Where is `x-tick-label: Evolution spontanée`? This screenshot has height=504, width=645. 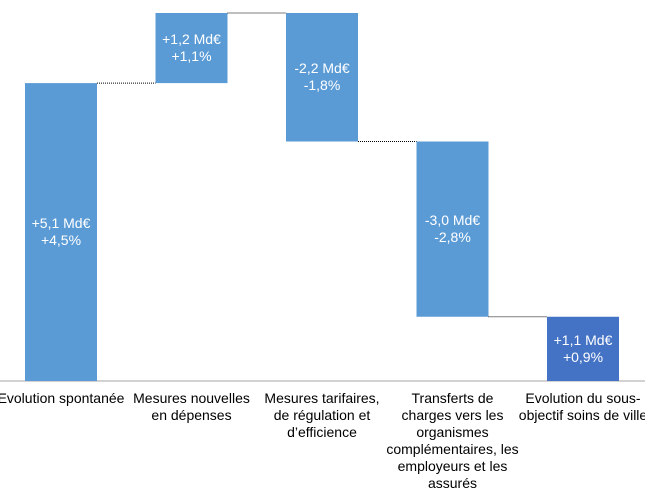
x-tick-label: Evolution spontanée is located at coordinates (62, 398).